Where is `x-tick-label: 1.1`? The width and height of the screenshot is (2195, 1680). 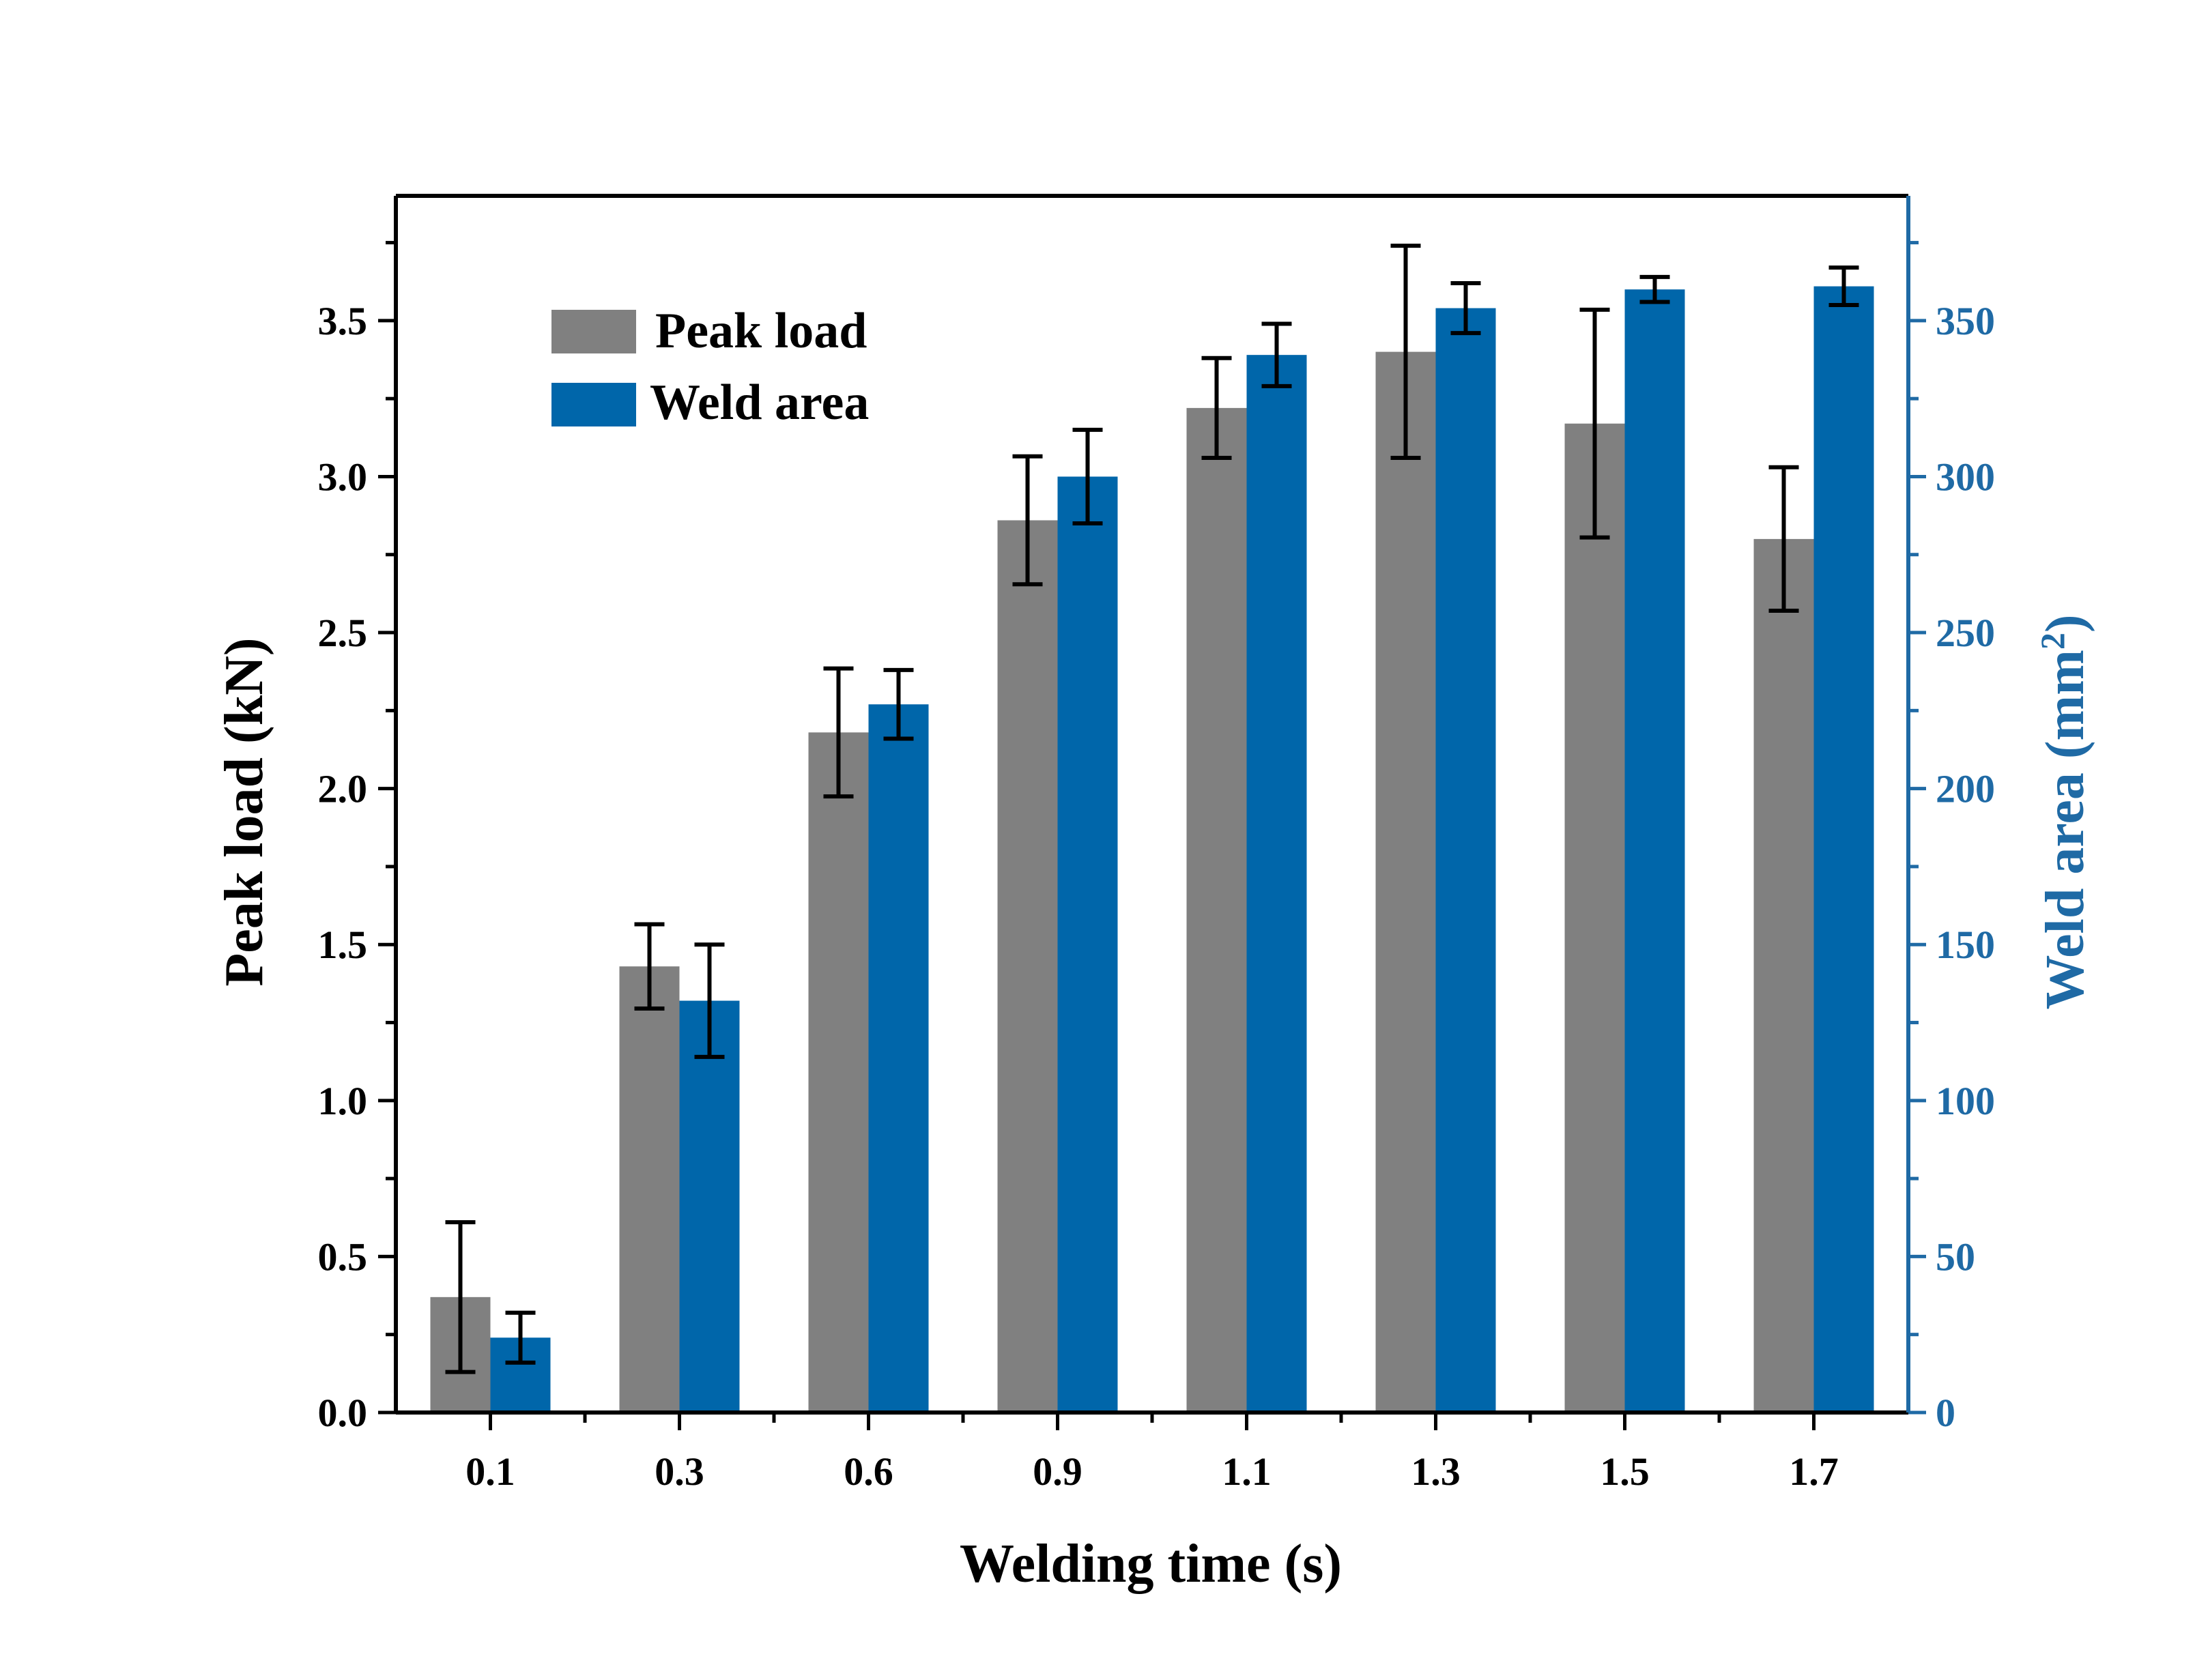
x-tick-label: 1.1 is located at coordinates (1247, 1471).